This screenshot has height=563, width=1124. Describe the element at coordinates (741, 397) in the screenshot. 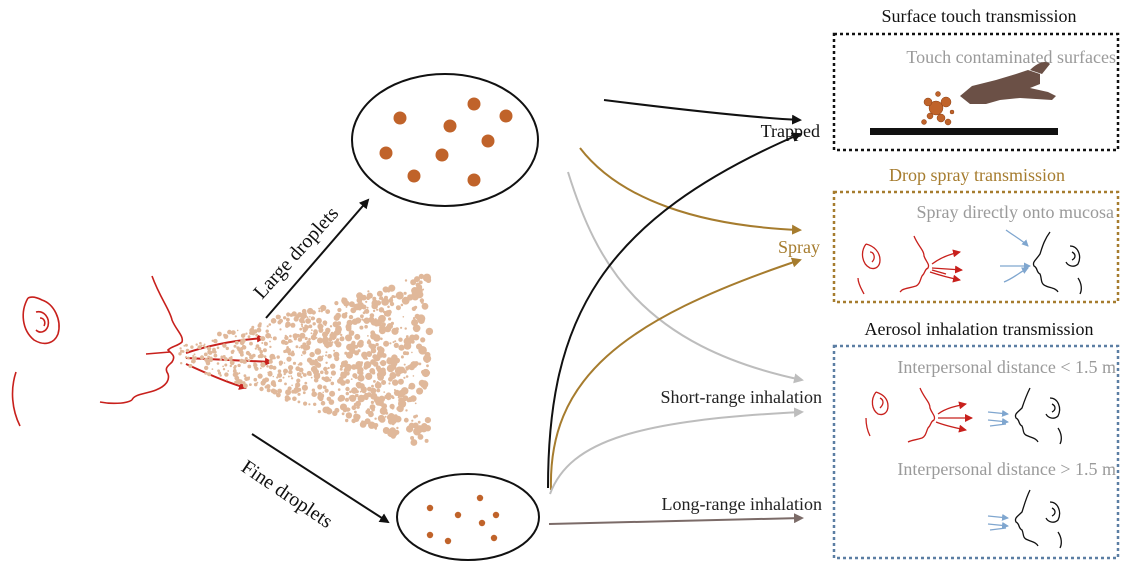

I see `short-range-label: Short-range inhalation` at that location.